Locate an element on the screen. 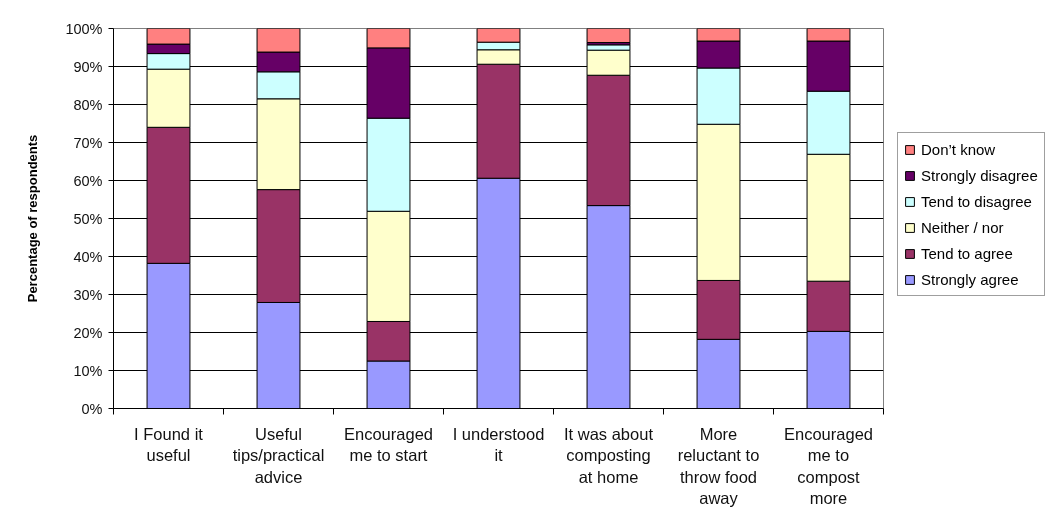  legend-label: Neither / nor is located at coordinates (962, 227).